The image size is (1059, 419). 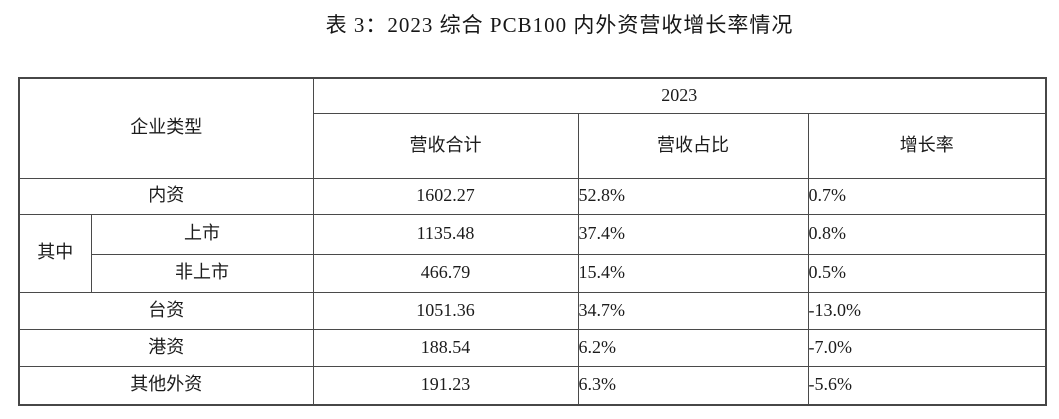 What do you see at coordinates (693, 385) in the screenshot?
I see `cell-revenue-share: 6.3%` at bounding box center [693, 385].